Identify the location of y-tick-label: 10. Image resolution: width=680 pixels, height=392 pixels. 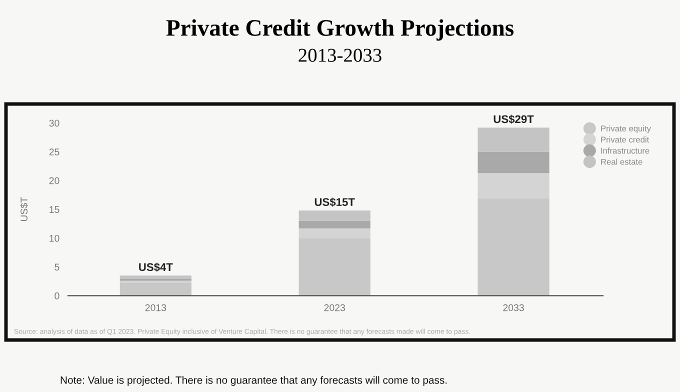
(55, 238).